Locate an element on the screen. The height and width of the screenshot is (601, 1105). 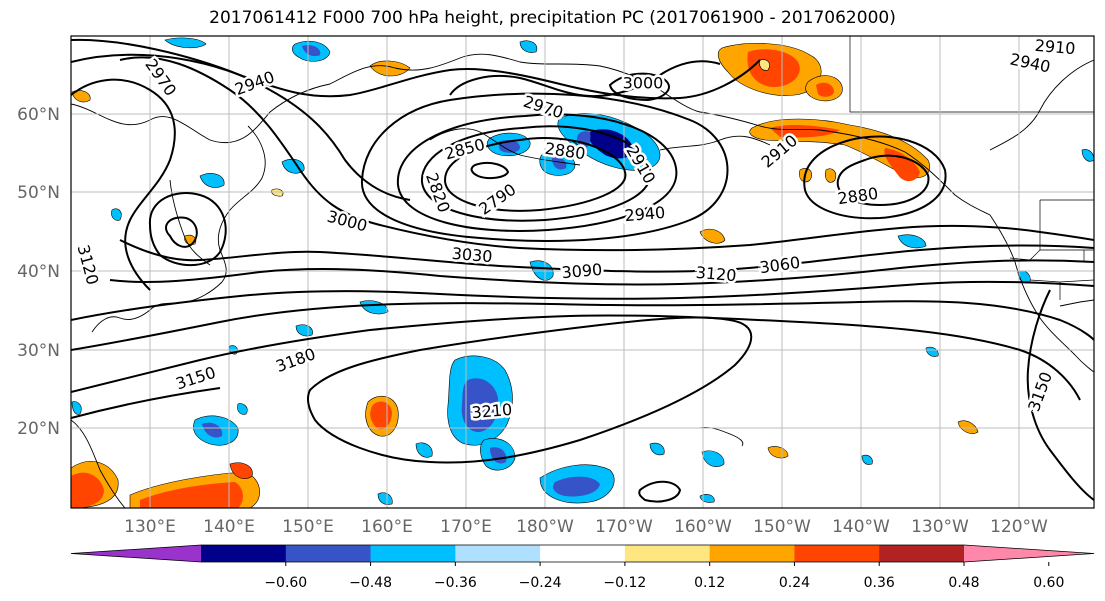
lat-label-20n: 20°N is located at coordinates (38, 429).